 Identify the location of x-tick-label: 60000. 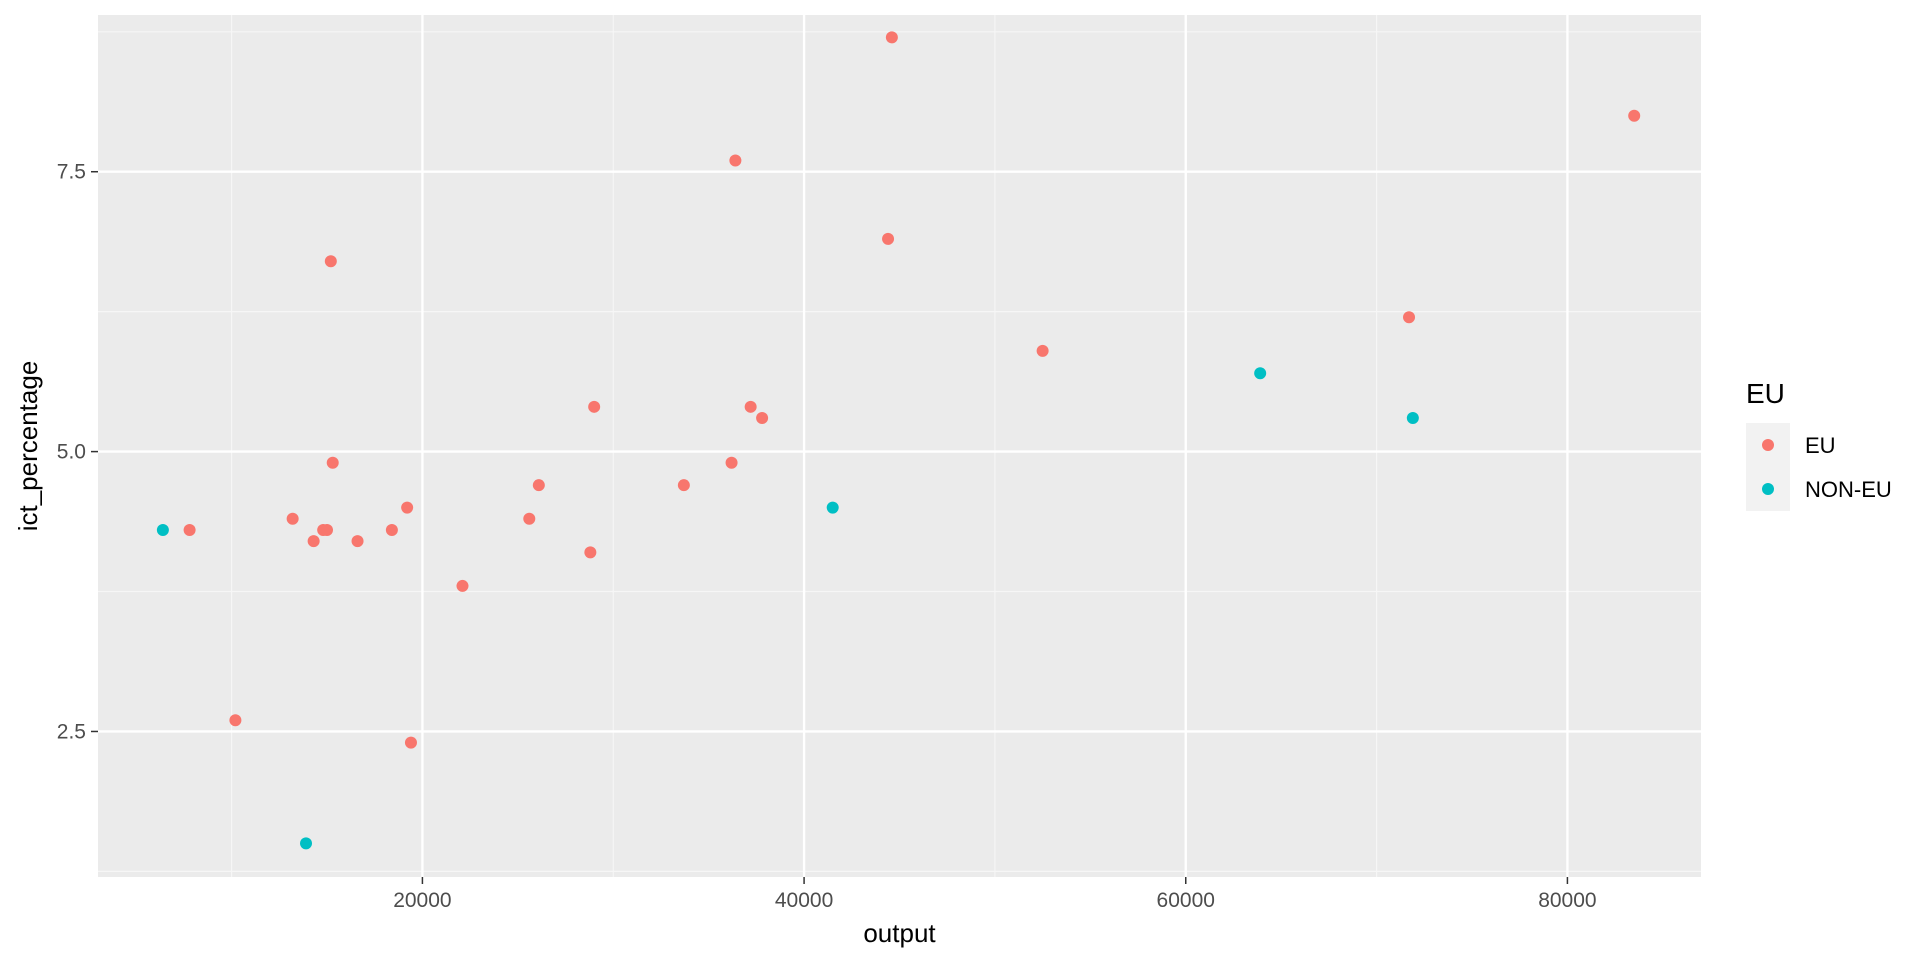
(1186, 900).